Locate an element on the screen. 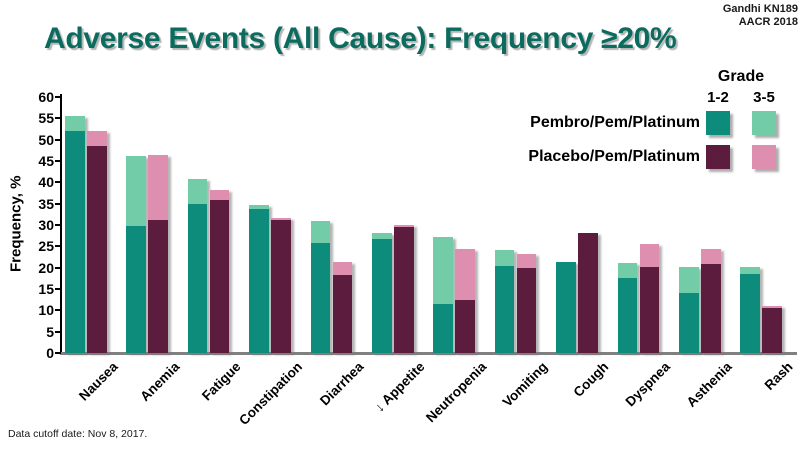 The height and width of the screenshot is (450, 804). y-tick-label: 50 is located at coordinates (46, 139).